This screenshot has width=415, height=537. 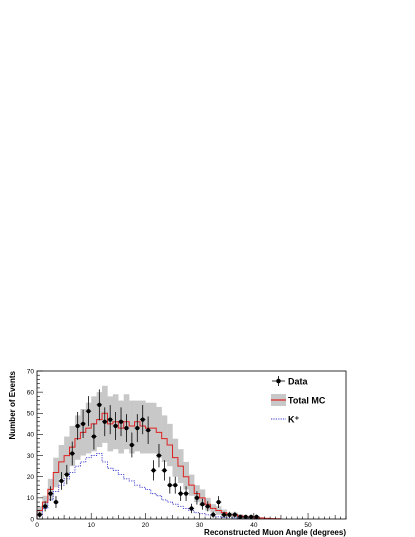 What do you see at coordinates (92, 525) in the screenshot?
I see `x-tick-label: 10` at bounding box center [92, 525].